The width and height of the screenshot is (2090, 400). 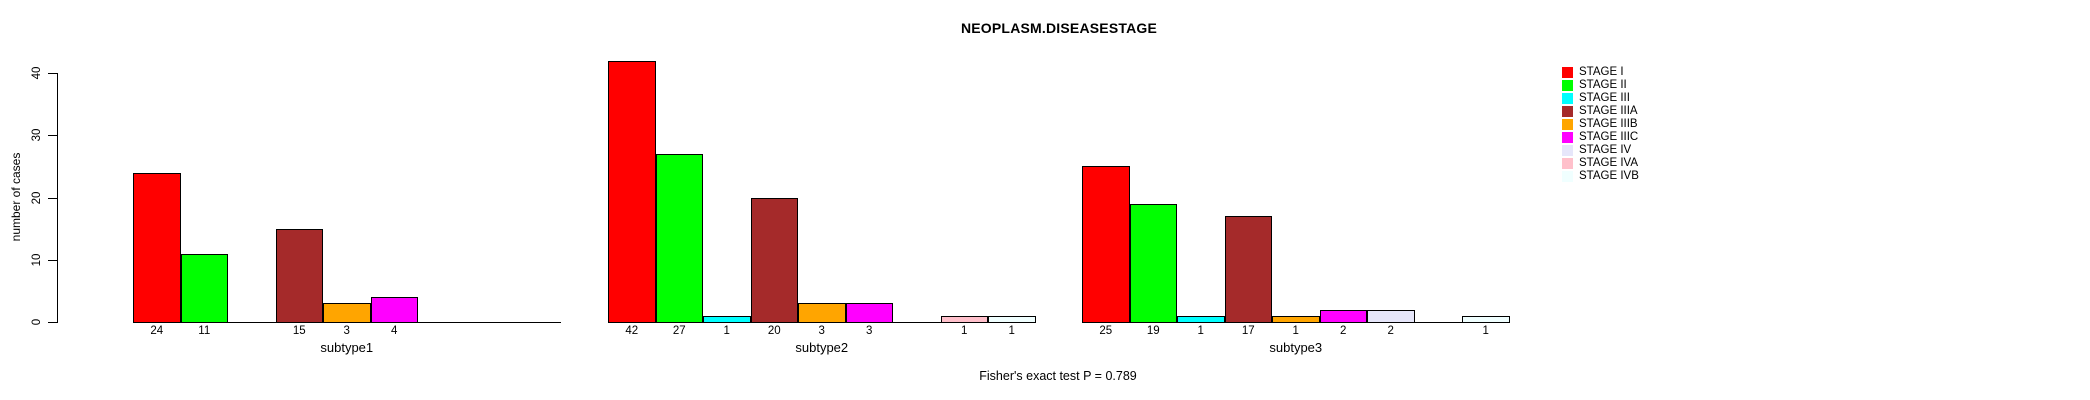 I want to click on legend-label: STAGE IIIB, so click(x=1608, y=124).